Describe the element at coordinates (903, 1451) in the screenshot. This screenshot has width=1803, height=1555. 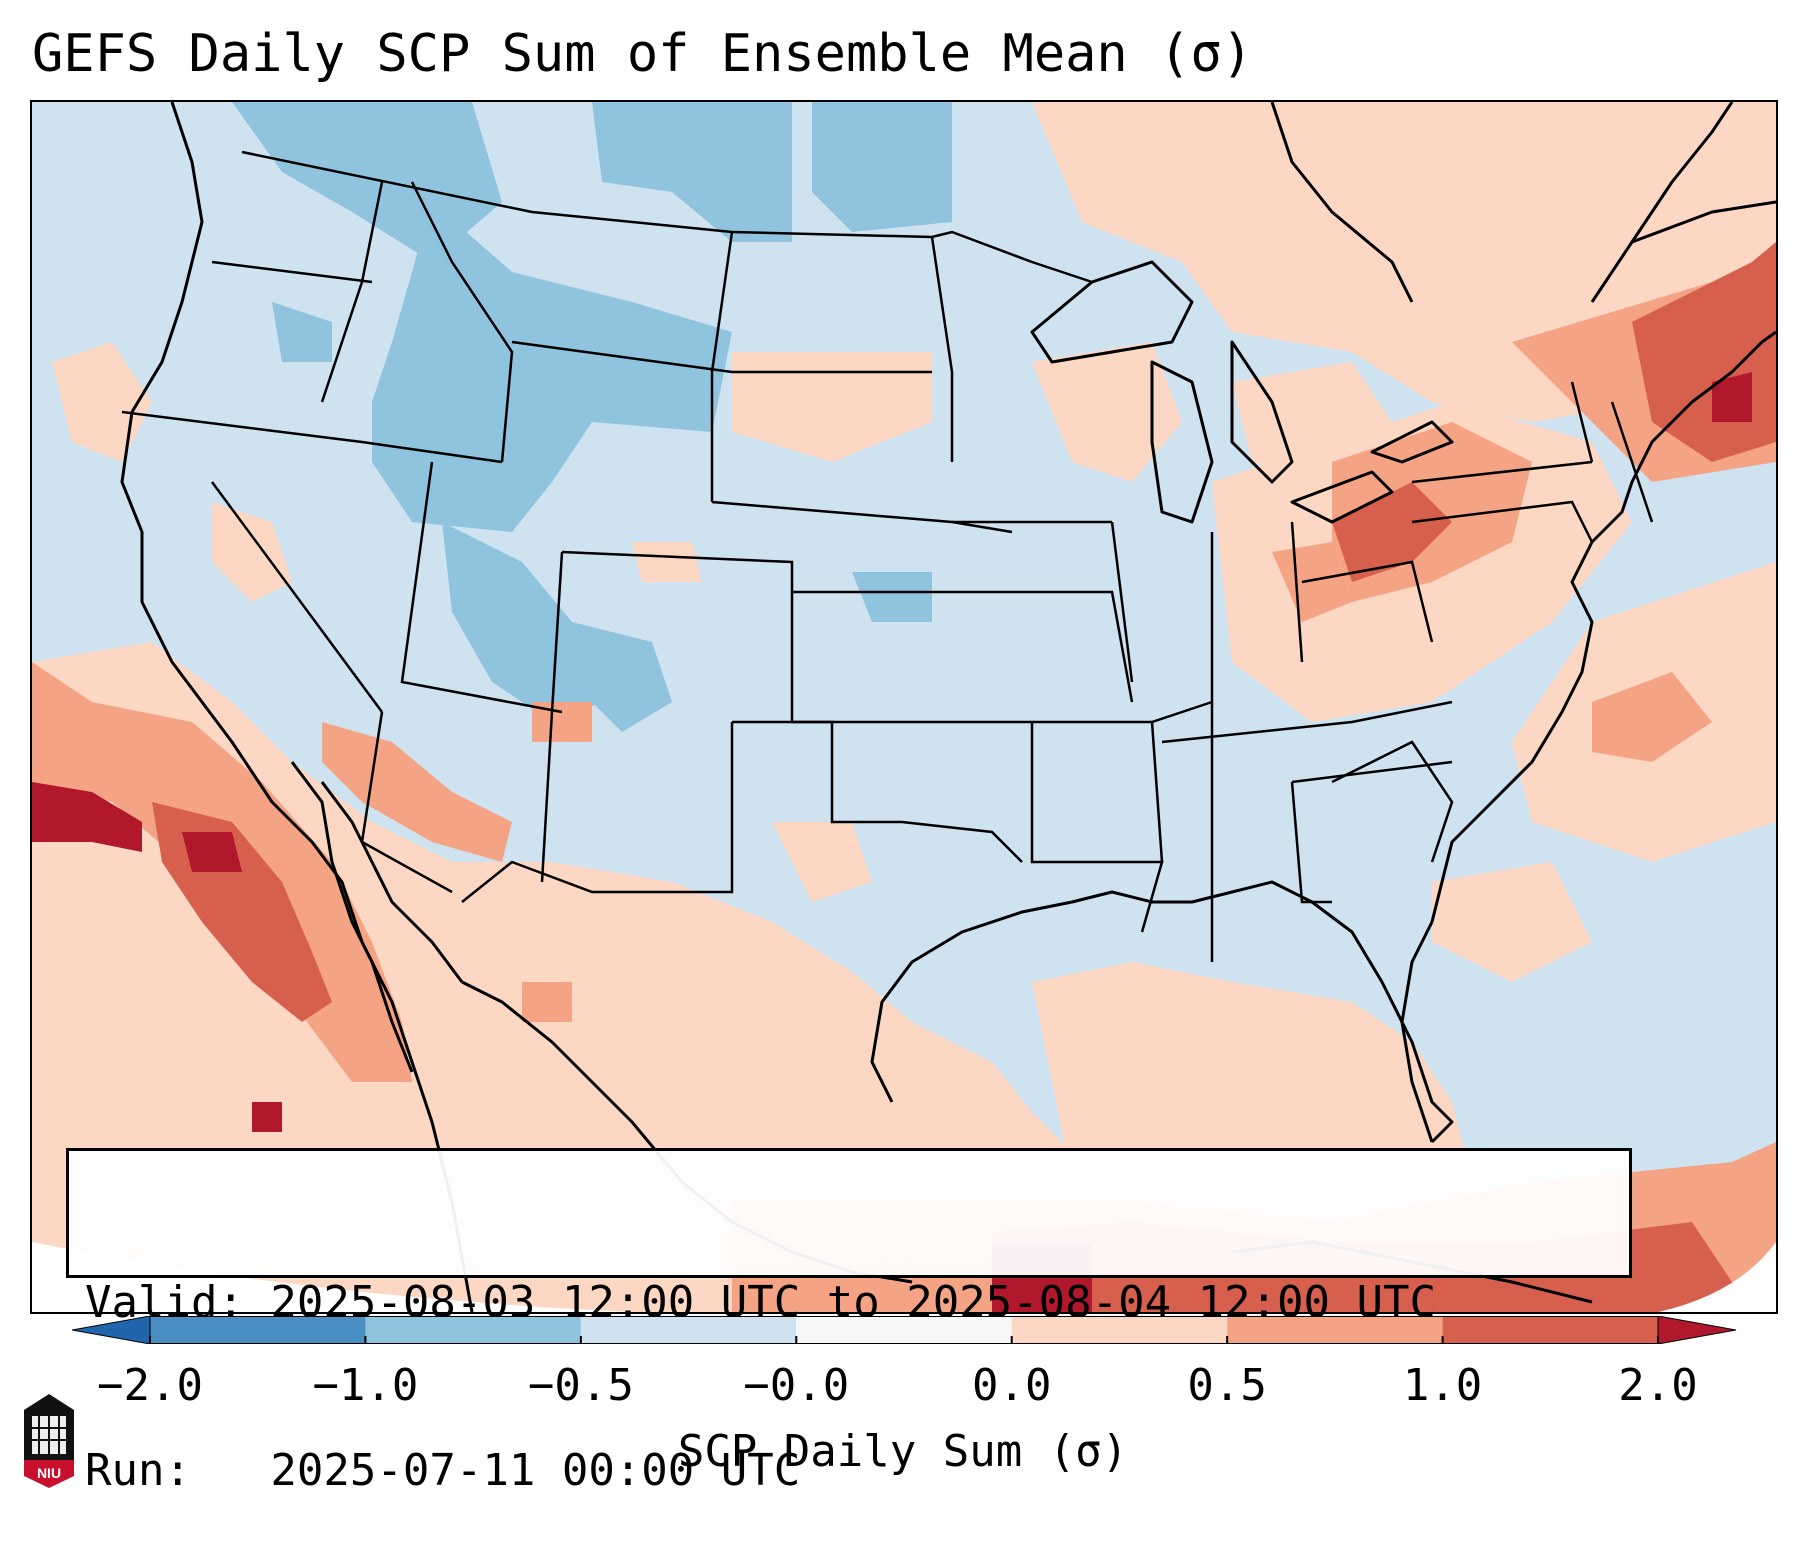
I see `colorbar-label: SCP Daily Sum (σ)` at that location.